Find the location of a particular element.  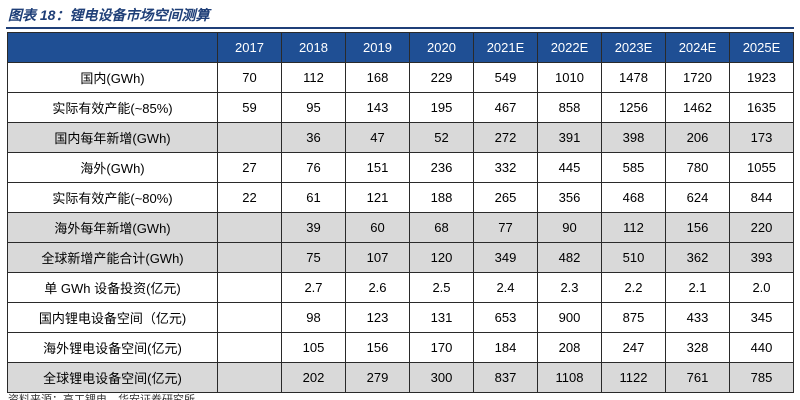

table-cell: 2.2 is located at coordinates (633, 287).